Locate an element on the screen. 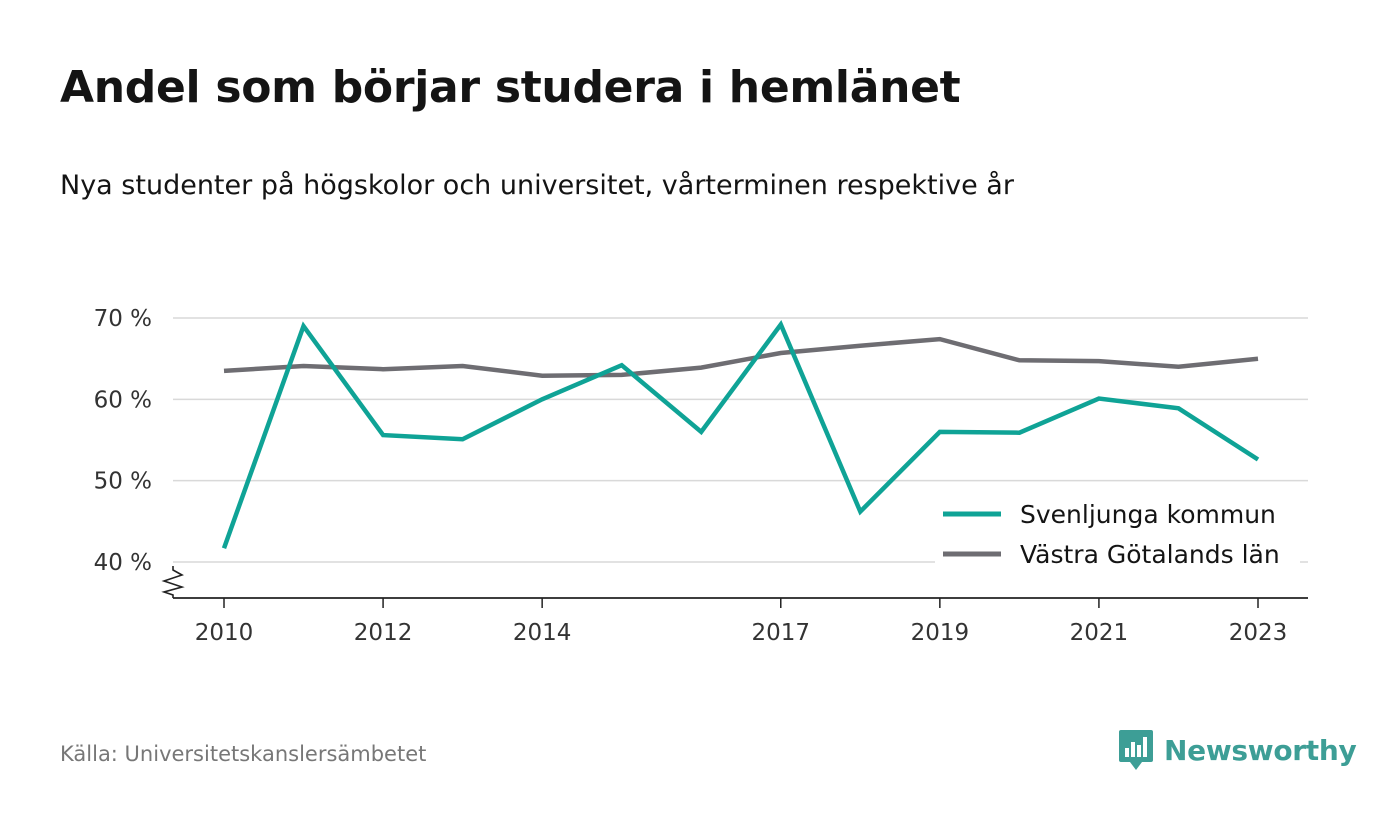 This screenshot has height=831, width=1400. x-tick-label: 2021 is located at coordinates (1099, 633).